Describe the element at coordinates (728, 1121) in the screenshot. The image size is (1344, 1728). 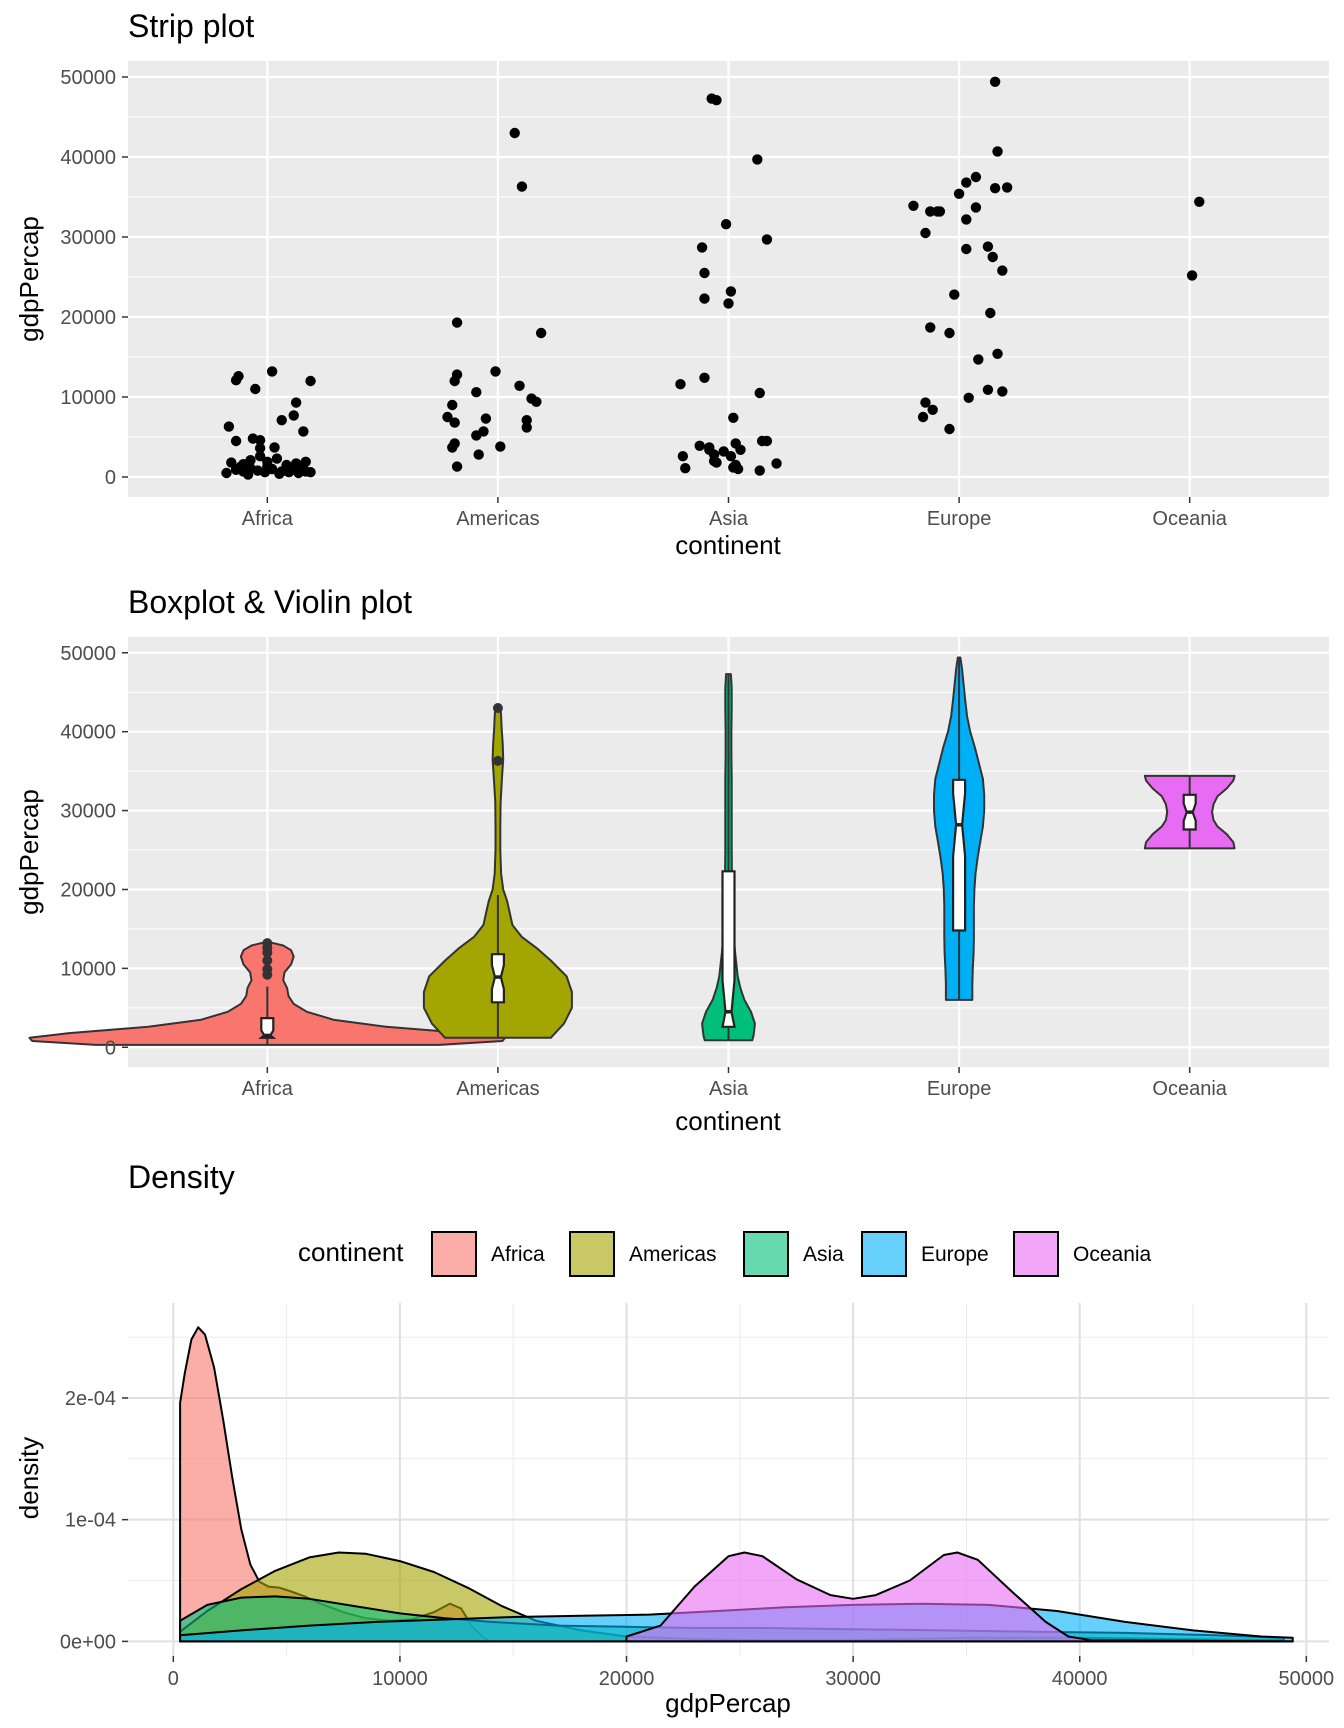
I see `violin-plot-x-axis-label: continent` at that location.